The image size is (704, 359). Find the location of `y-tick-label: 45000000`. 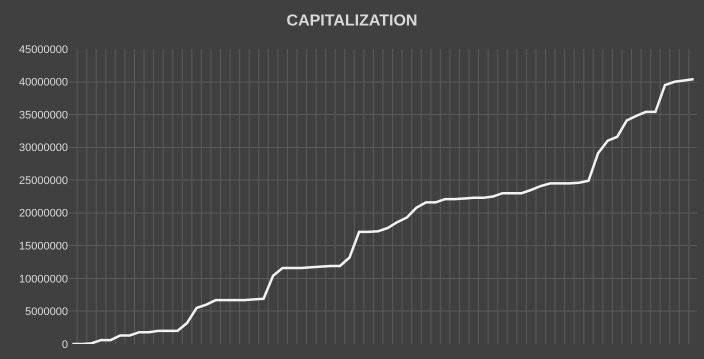

y-tick-label: 45000000 is located at coordinates (43, 50).